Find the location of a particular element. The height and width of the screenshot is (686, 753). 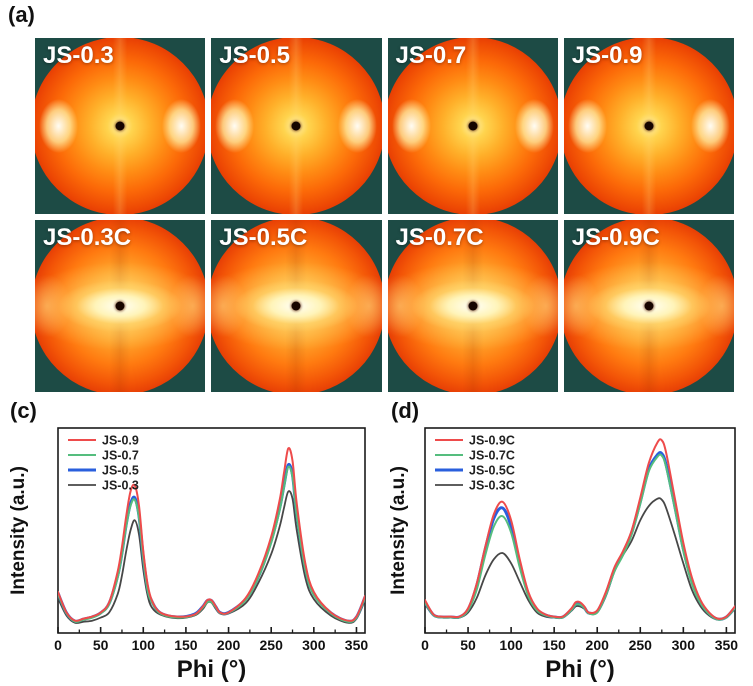

waxs-tile-js07: JS-0.7 is located at coordinates (472, 126).